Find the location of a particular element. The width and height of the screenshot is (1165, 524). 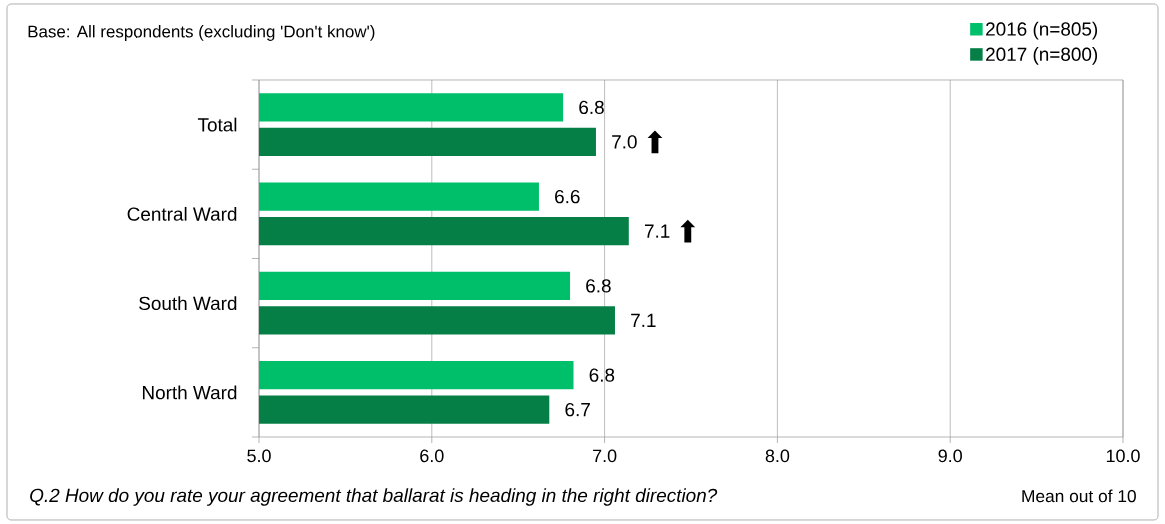

y-tick-label: Total is located at coordinates (217, 124).